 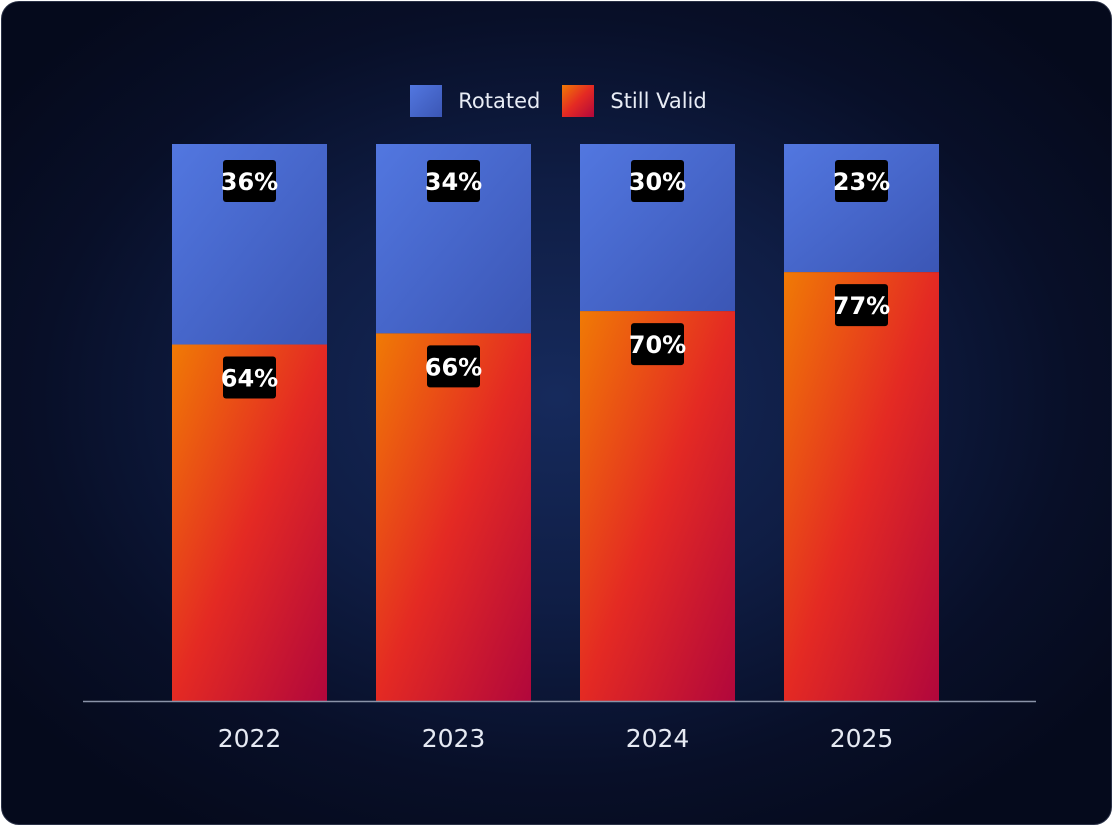 I want to click on data-label-rotated-2024-text: 30%, so click(x=657, y=182).